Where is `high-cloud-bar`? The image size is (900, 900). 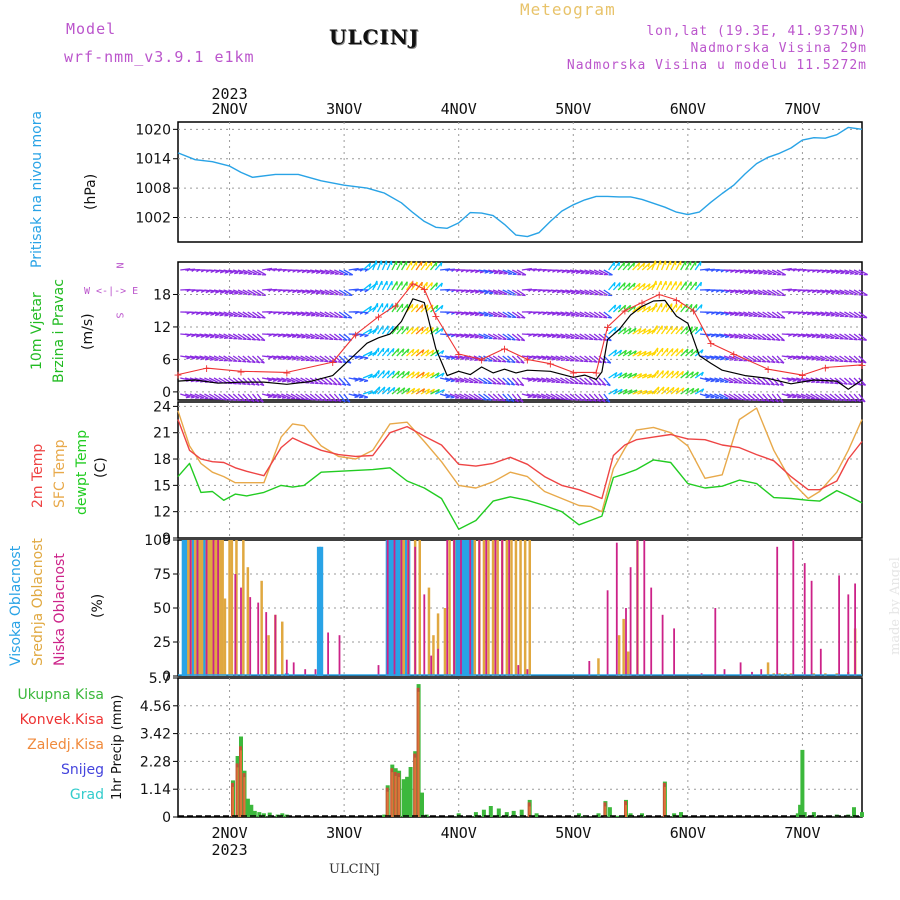 high-cloud-bar is located at coordinates (399, 608).